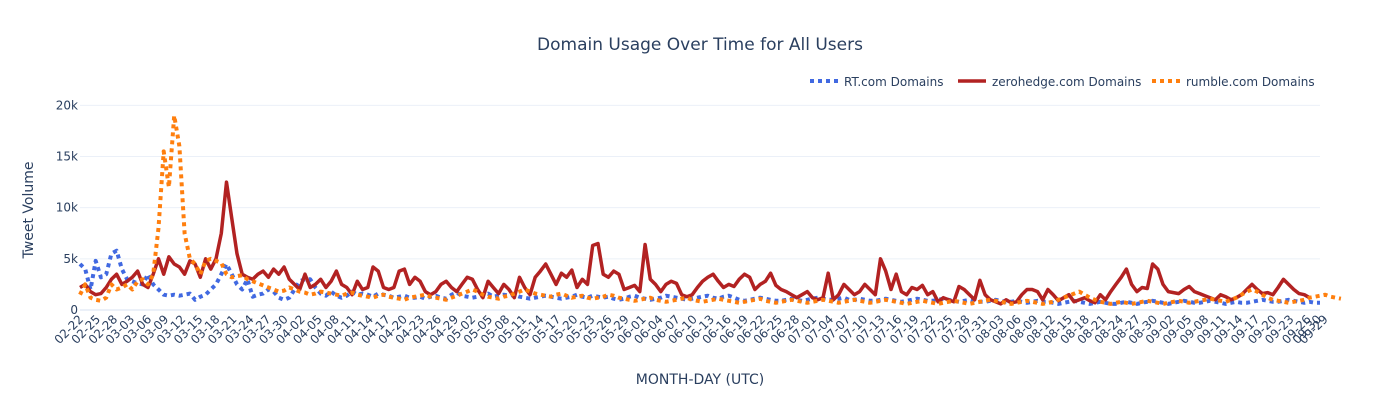 The image size is (1400, 400). I want to click on y-tick-label: 10k, so click(67, 208).